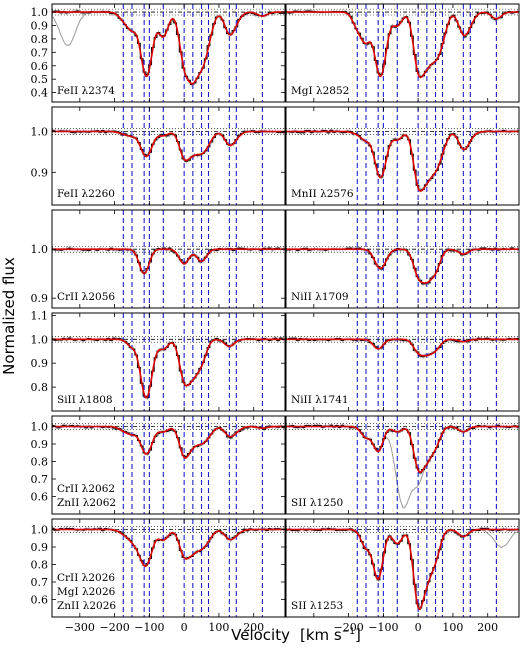 This screenshot has height=651, width=520. What do you see at coordinates (317, 606) in the screenshot?
I see `ion-label: SII λ1253` at bounding box center [317, 606].